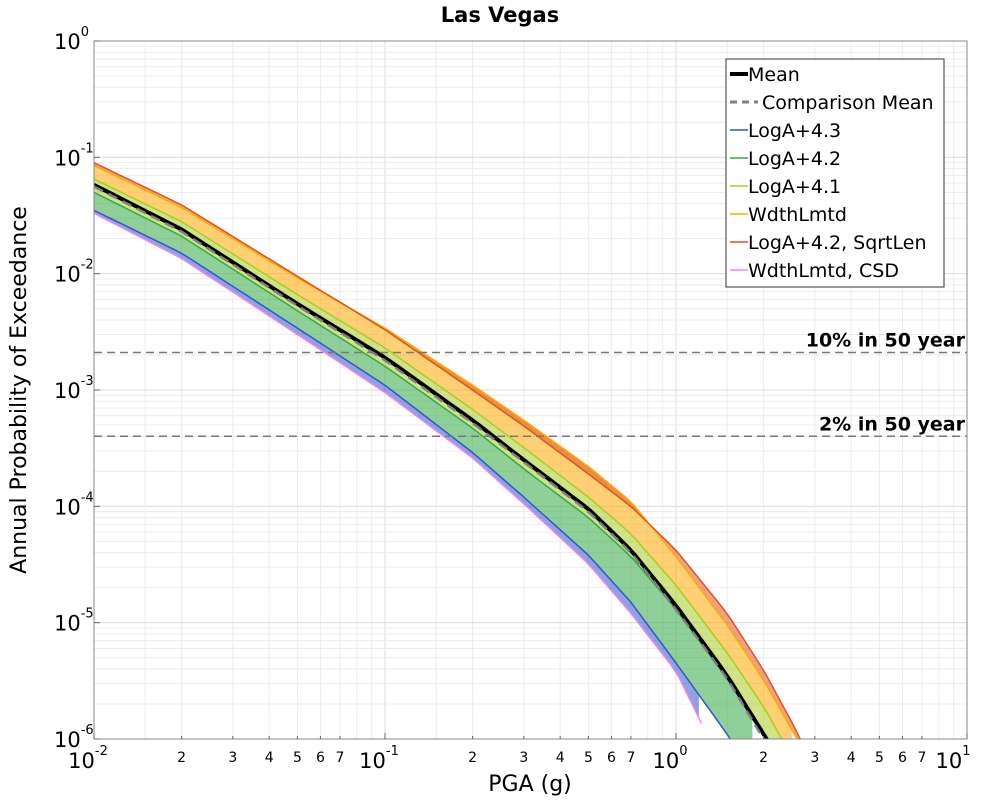  What do you see at coordinates (966, 751) in the screenshot?
I see `x-tick-exp: 1` at bounding box center [966, 751].